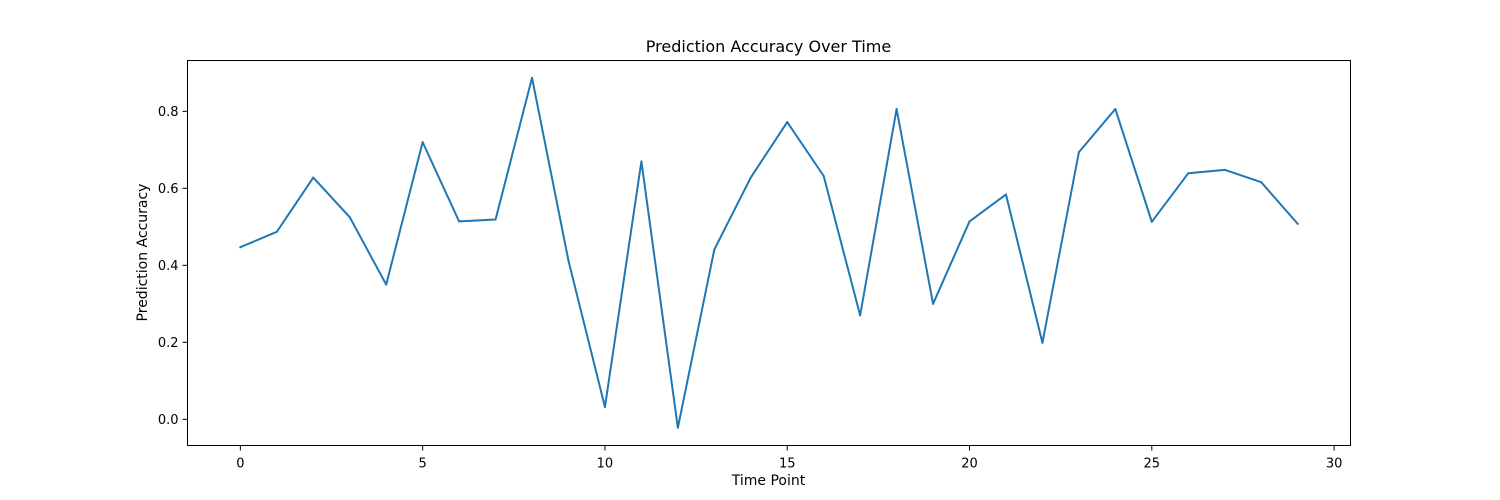 The width and height of the screenshot is (1500, 500). What do you see at coordinates (768, 481) in the screenshot?
I see `x-axis-label: Time Point` at bounding box center [768, 481].